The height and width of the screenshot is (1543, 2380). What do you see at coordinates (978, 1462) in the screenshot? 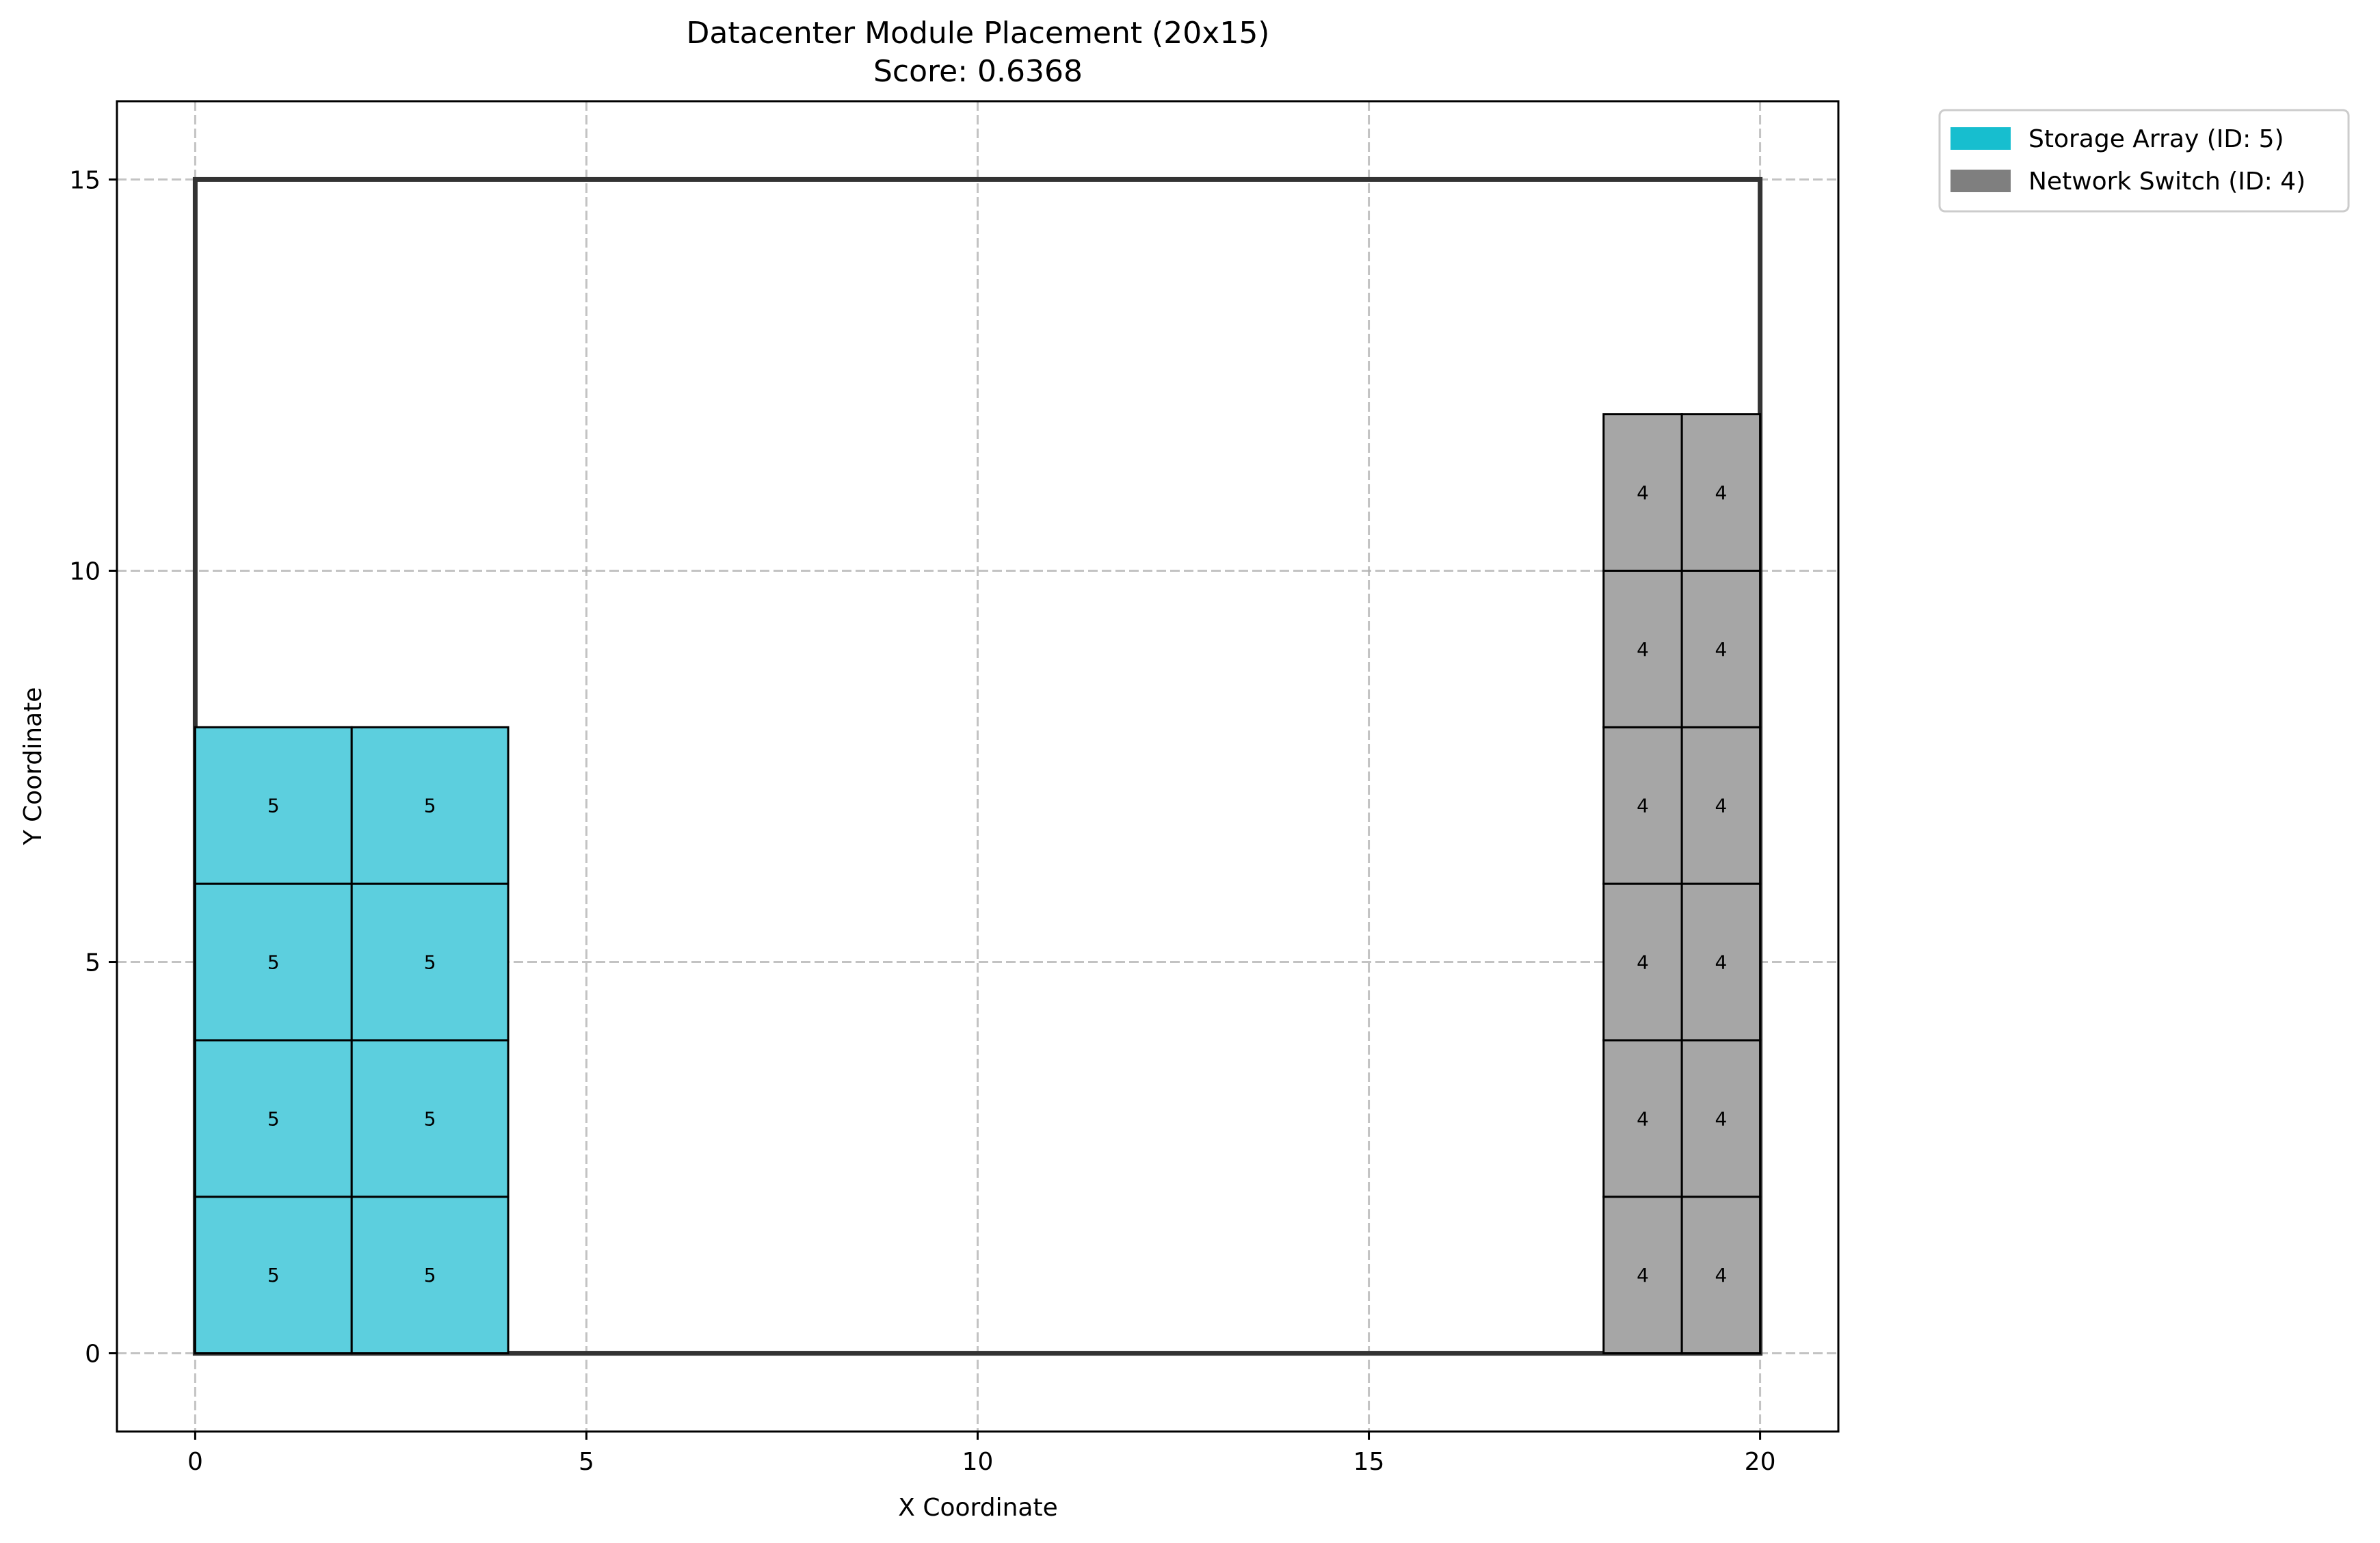
I see `x-tick-label: 10` at bounding box center [978, 1462].